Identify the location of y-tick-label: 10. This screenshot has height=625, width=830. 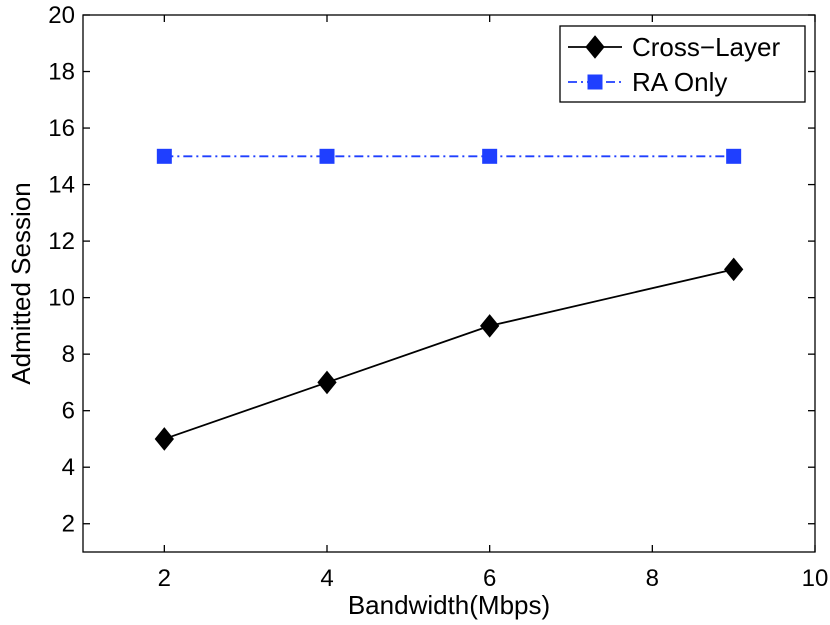
(61, 298).